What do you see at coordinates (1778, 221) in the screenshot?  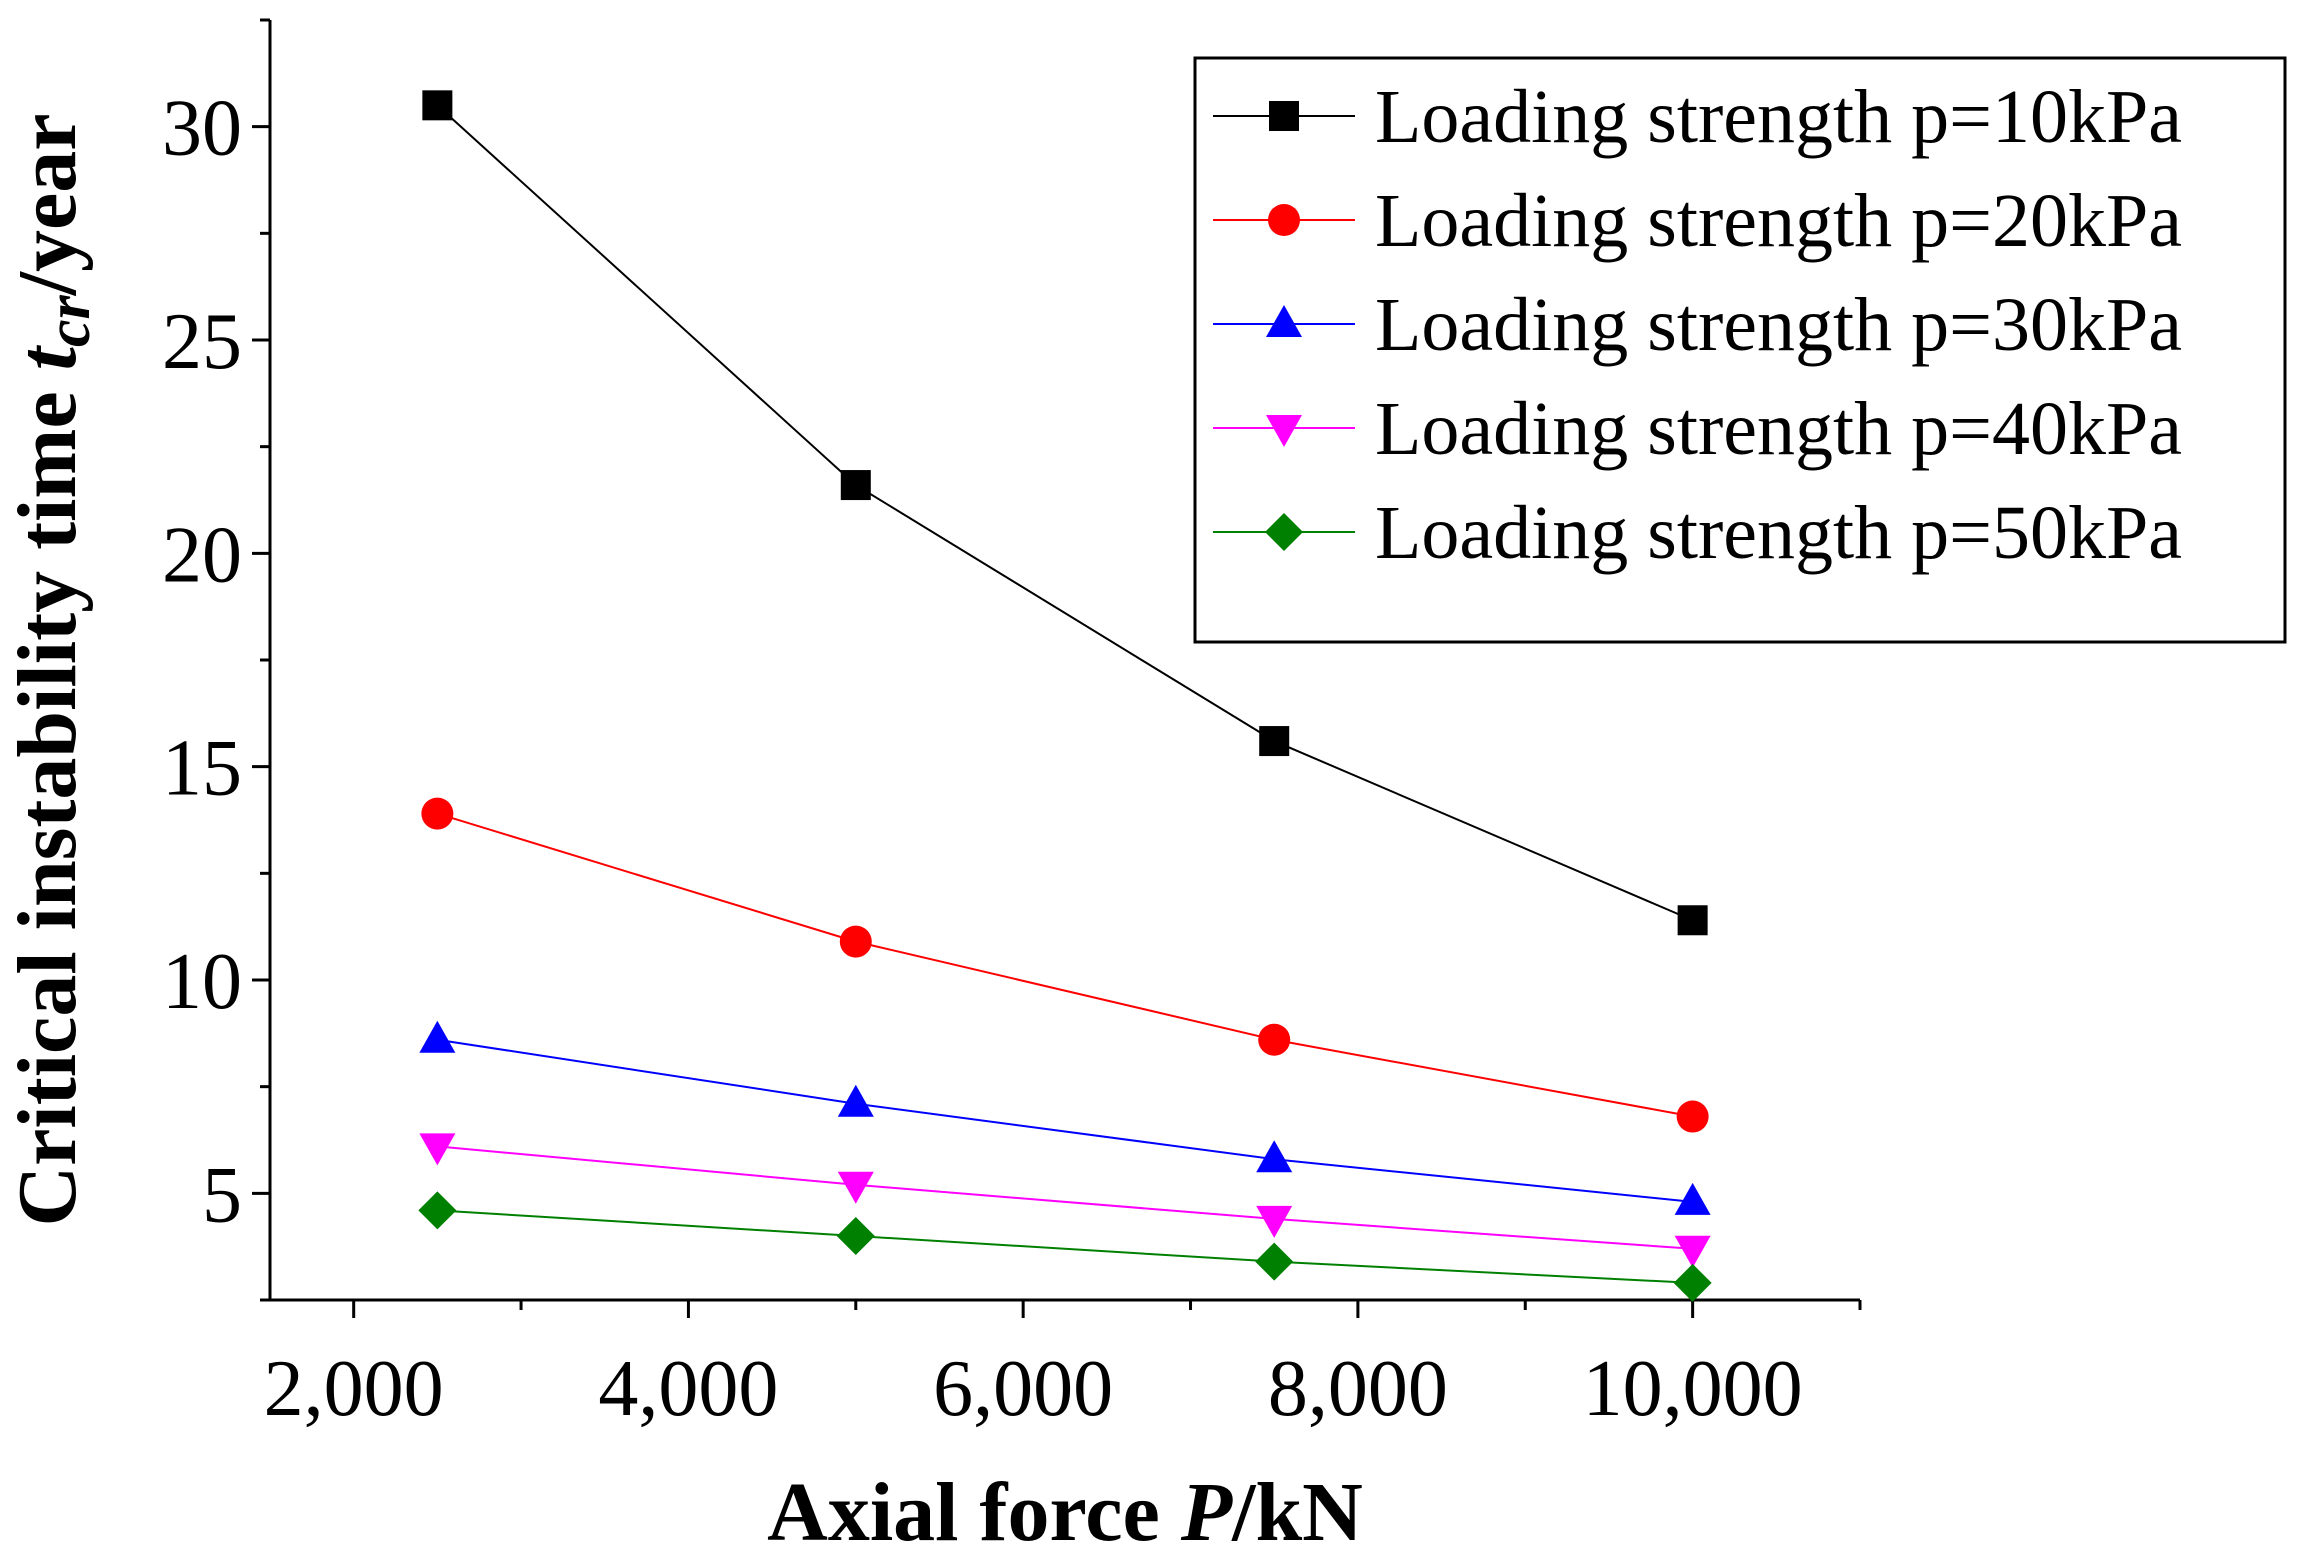 I see `legend-label: Loading strength p=20kPa` at bounding box center [1778, 221].